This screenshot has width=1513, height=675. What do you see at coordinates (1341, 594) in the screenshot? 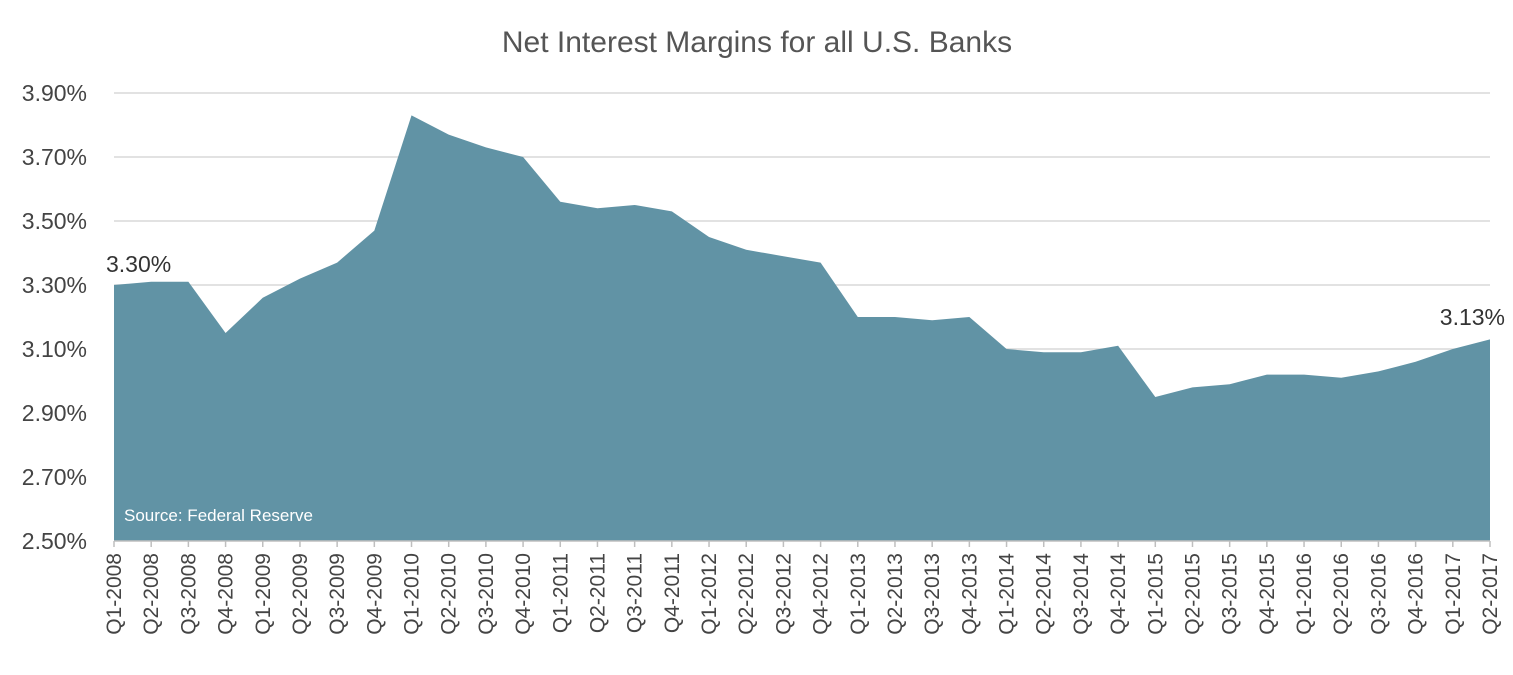
I see `x-tick-label: Q2-2016` at bounding box center [1341, 594].